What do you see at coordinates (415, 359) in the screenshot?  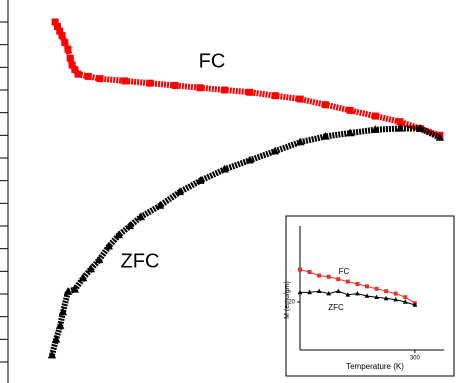 I see `x-tick-label: 300` at bounding box center [415, 359].